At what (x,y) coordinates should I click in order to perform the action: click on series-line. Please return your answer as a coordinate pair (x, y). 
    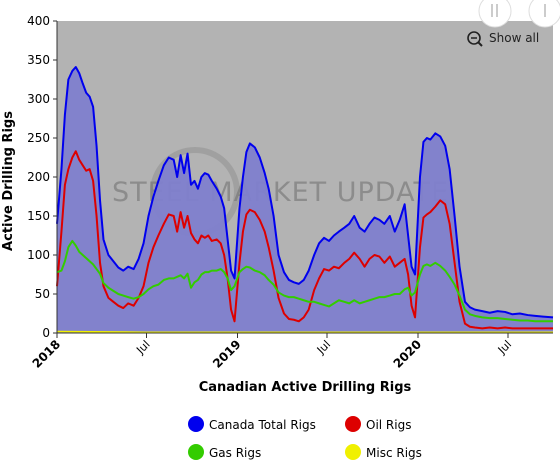
    Looking at the image, I should click on (304, 331).